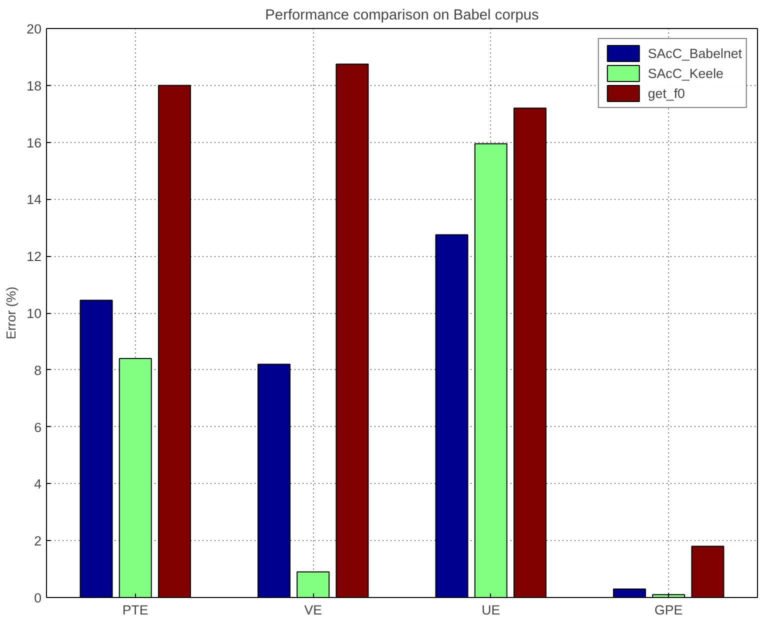 This screenshot has width=762, height=620. What do you see at coordinates (666, 93) in the screenshot?
I see `legend-label: get_f0` at bounding box center [666, 93].